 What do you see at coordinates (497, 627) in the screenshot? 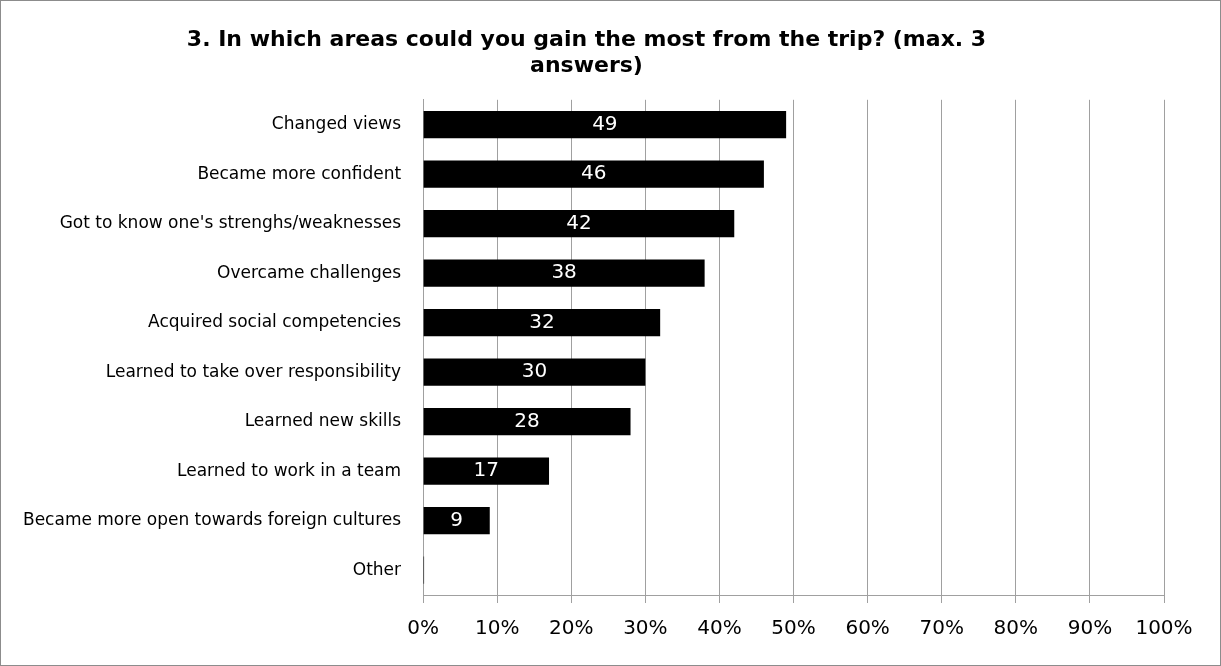
I see `x-tick-label: 10%` at bounding box center [497, 627].